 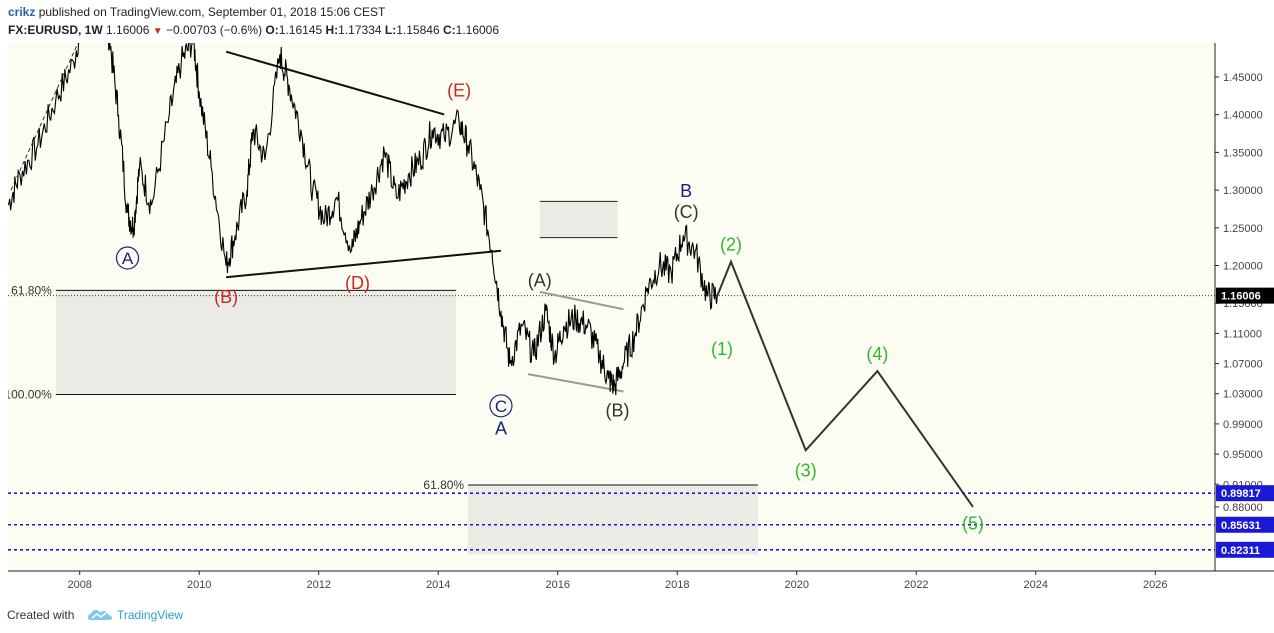 I want to click on level-badge-0-text: 0.89817, so click(x=1241, y=494).